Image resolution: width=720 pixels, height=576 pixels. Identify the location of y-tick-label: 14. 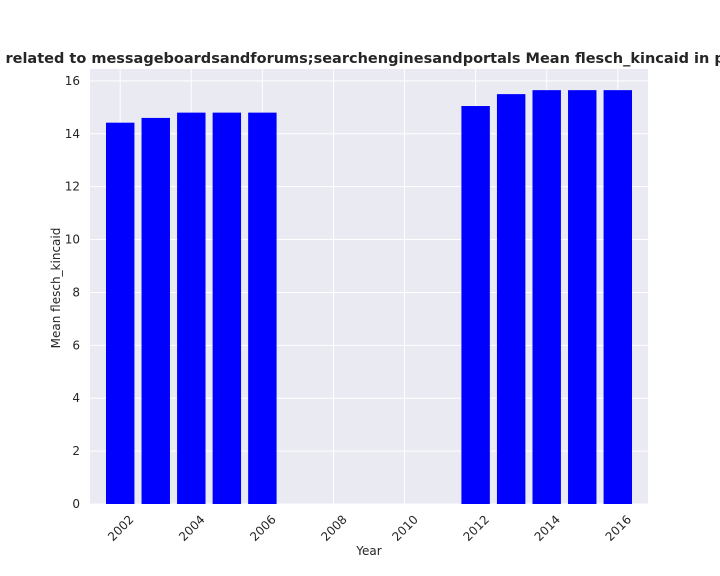
(72, 134).